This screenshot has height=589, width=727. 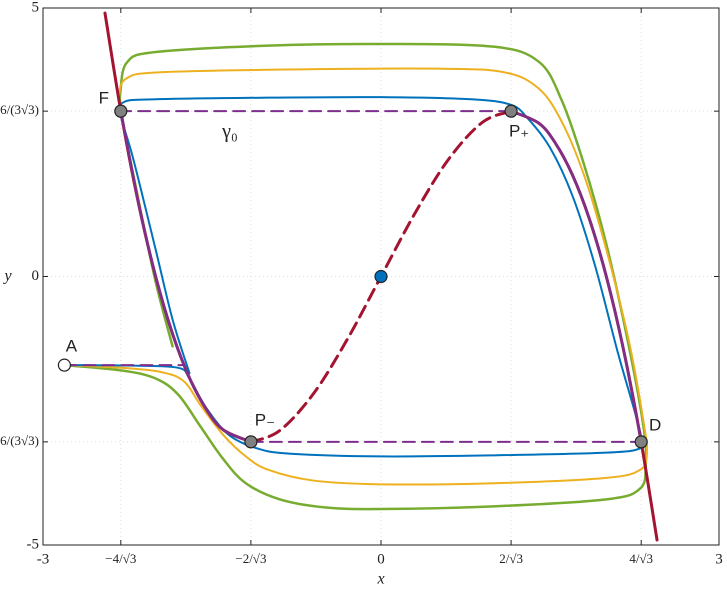 What do you see at coordinates (7, 276) in the screenshot?
I see `y-axis-label: y` at bounding box center [7, 276].